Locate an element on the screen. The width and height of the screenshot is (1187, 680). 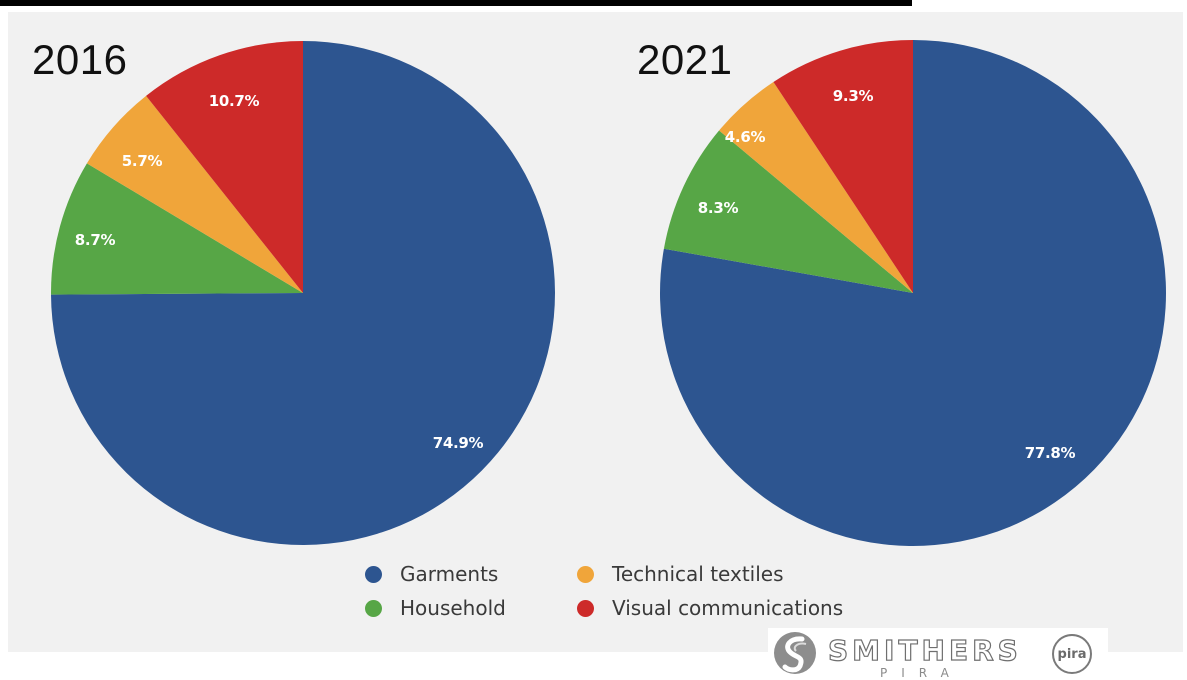
slice-label-visual-communications-2021: 9.3% is located at coordinates (853, 96).